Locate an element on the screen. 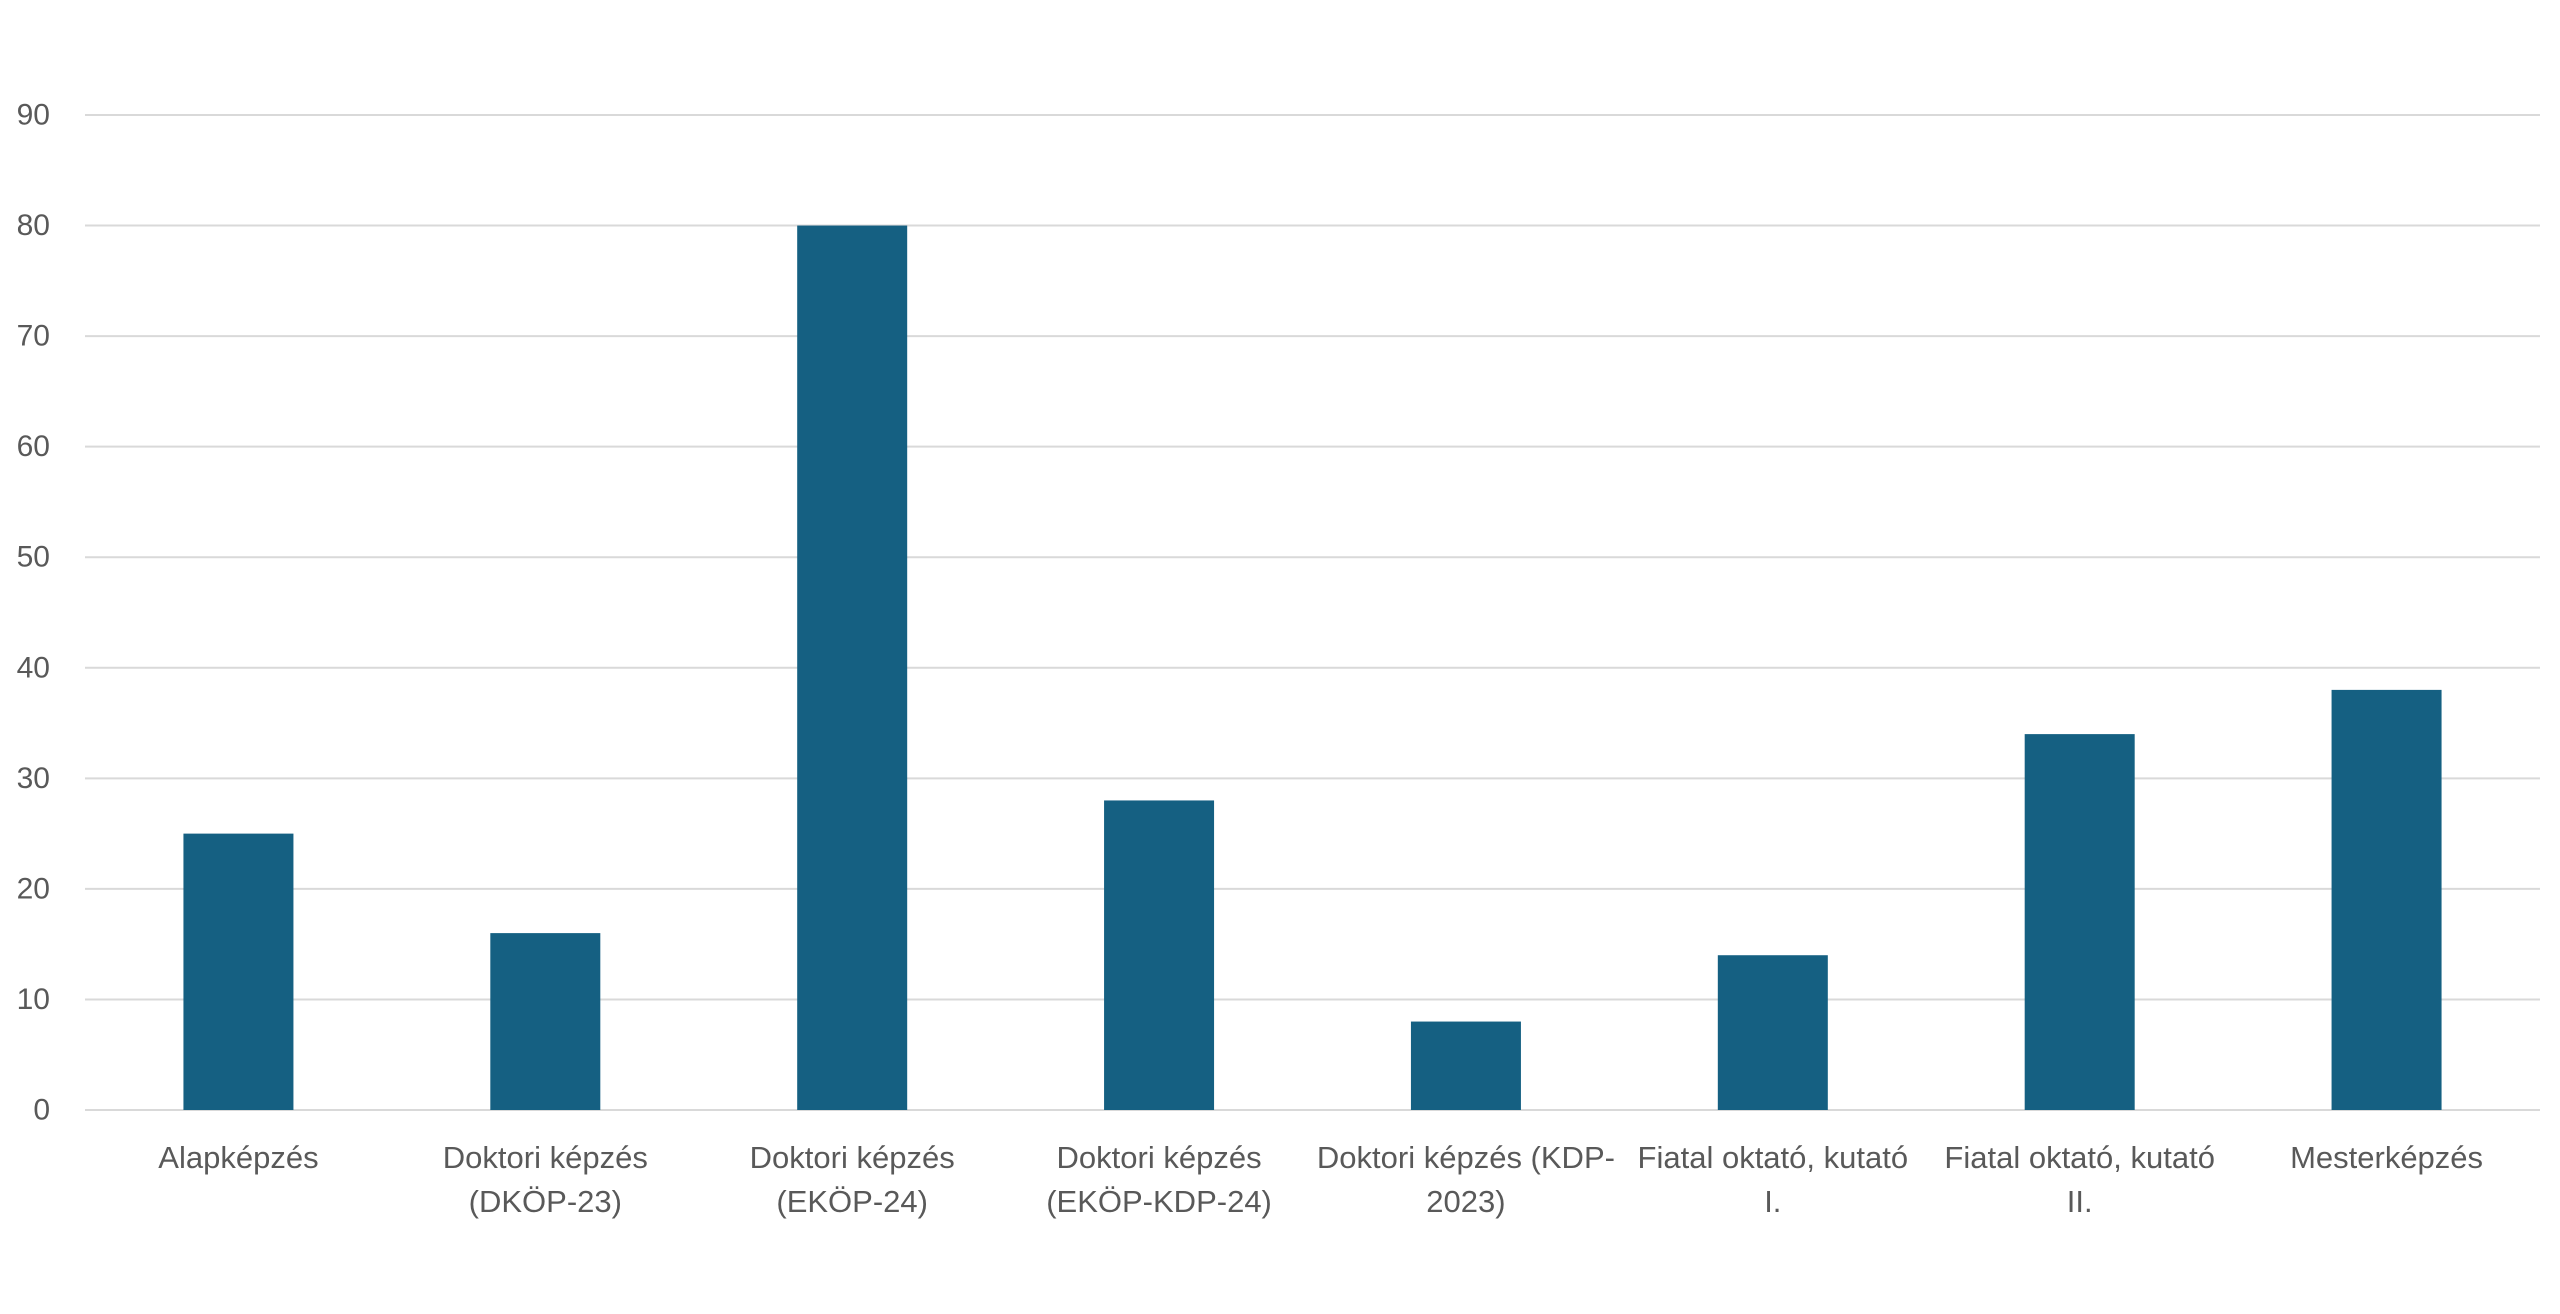 The height and width of the screenshot is (1314, 2560). x-tick-label-6: Fiatal oktató, kutató I. is located at coordinates (1773, 1179).